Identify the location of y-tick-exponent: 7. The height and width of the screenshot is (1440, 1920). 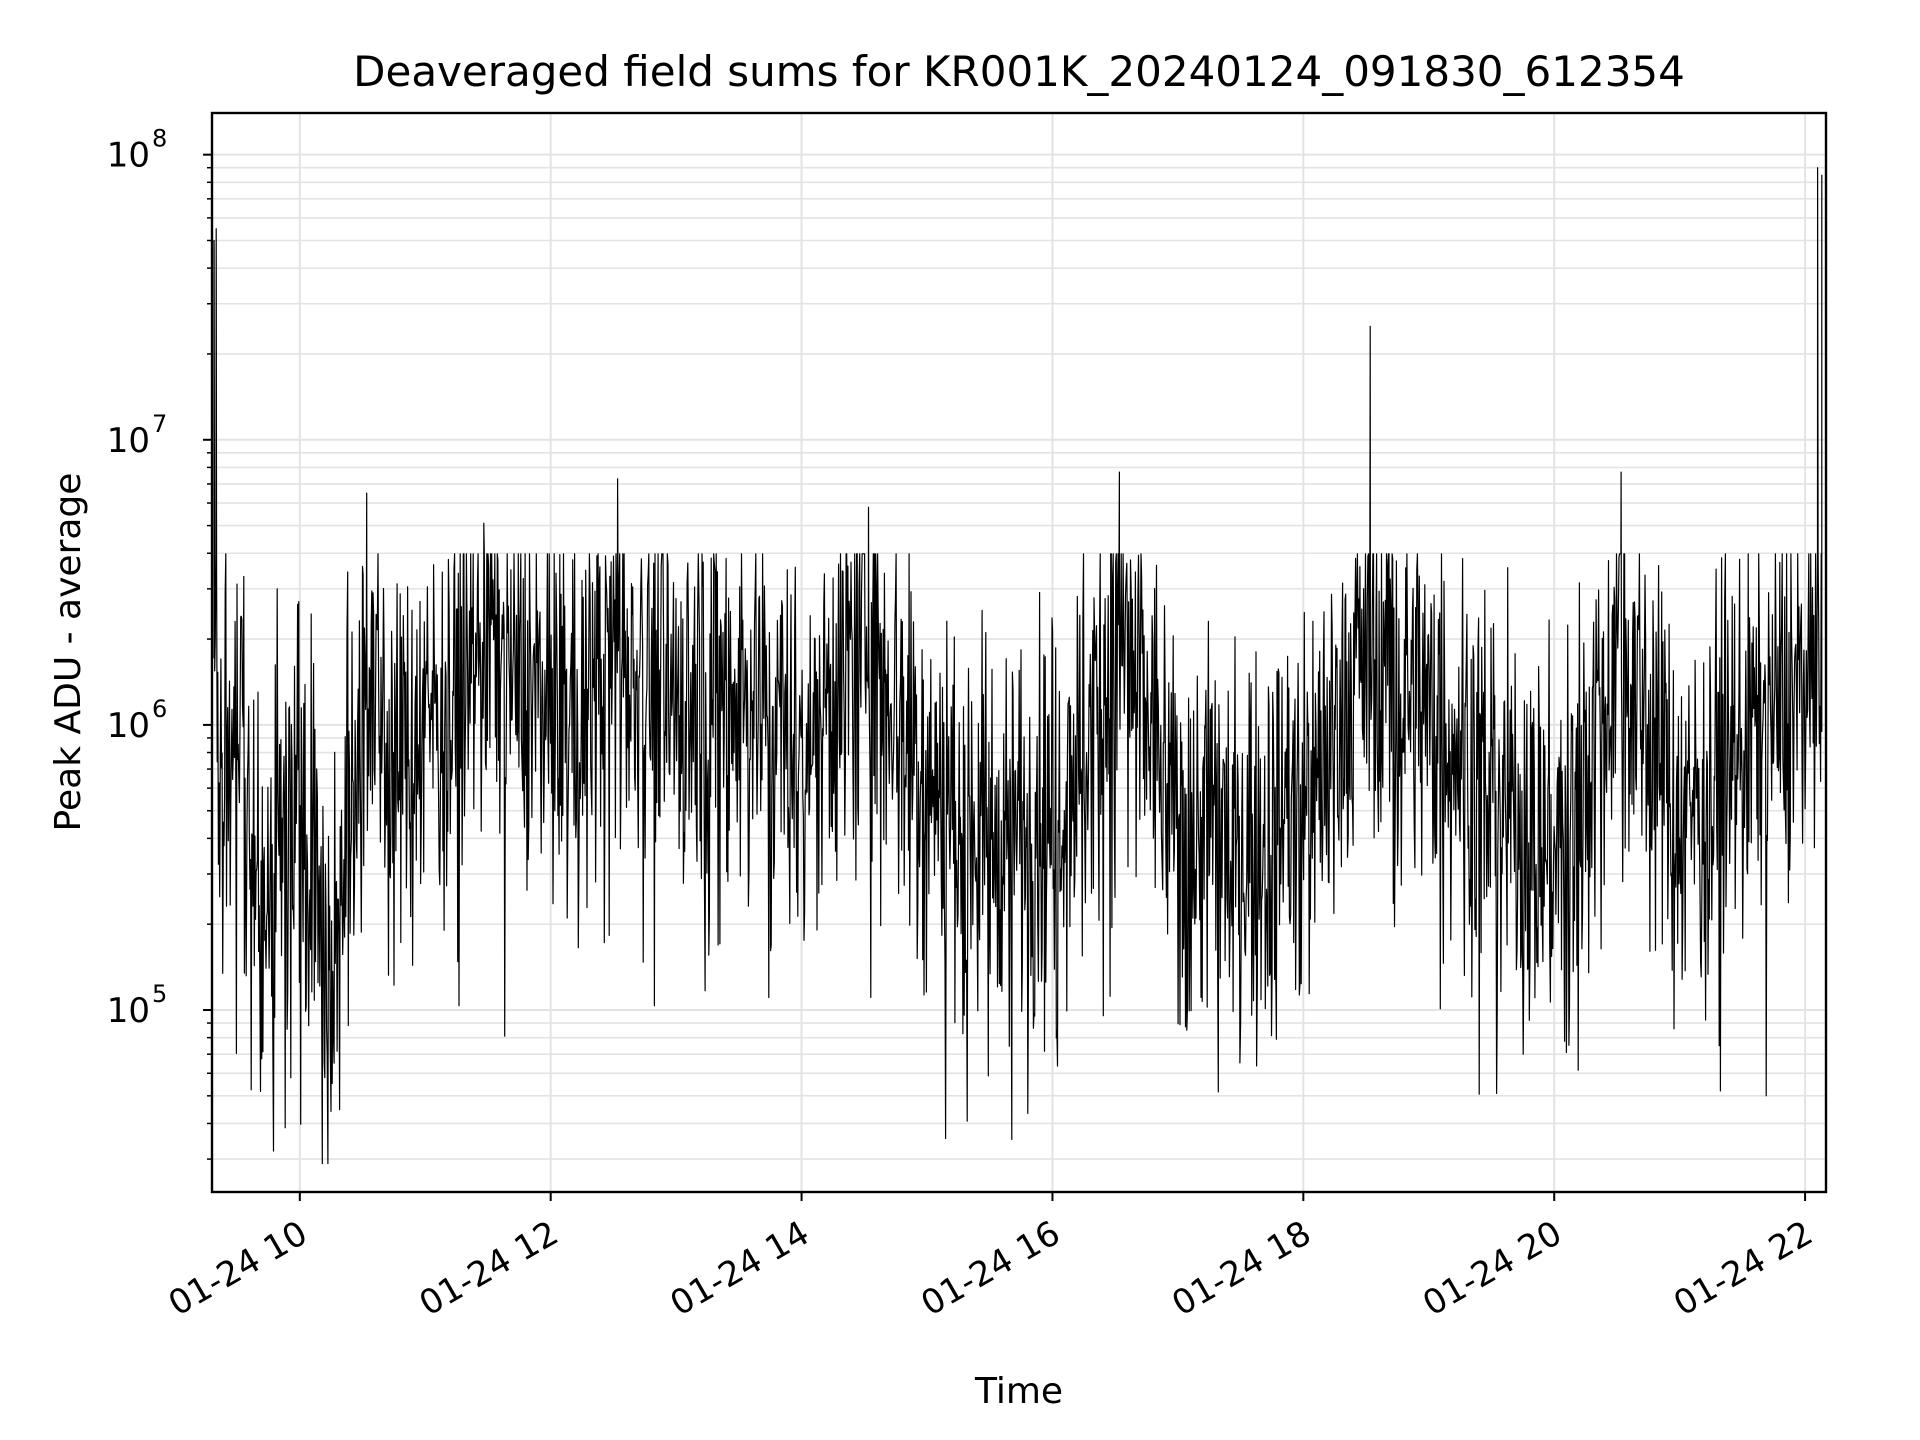
(159, 424).